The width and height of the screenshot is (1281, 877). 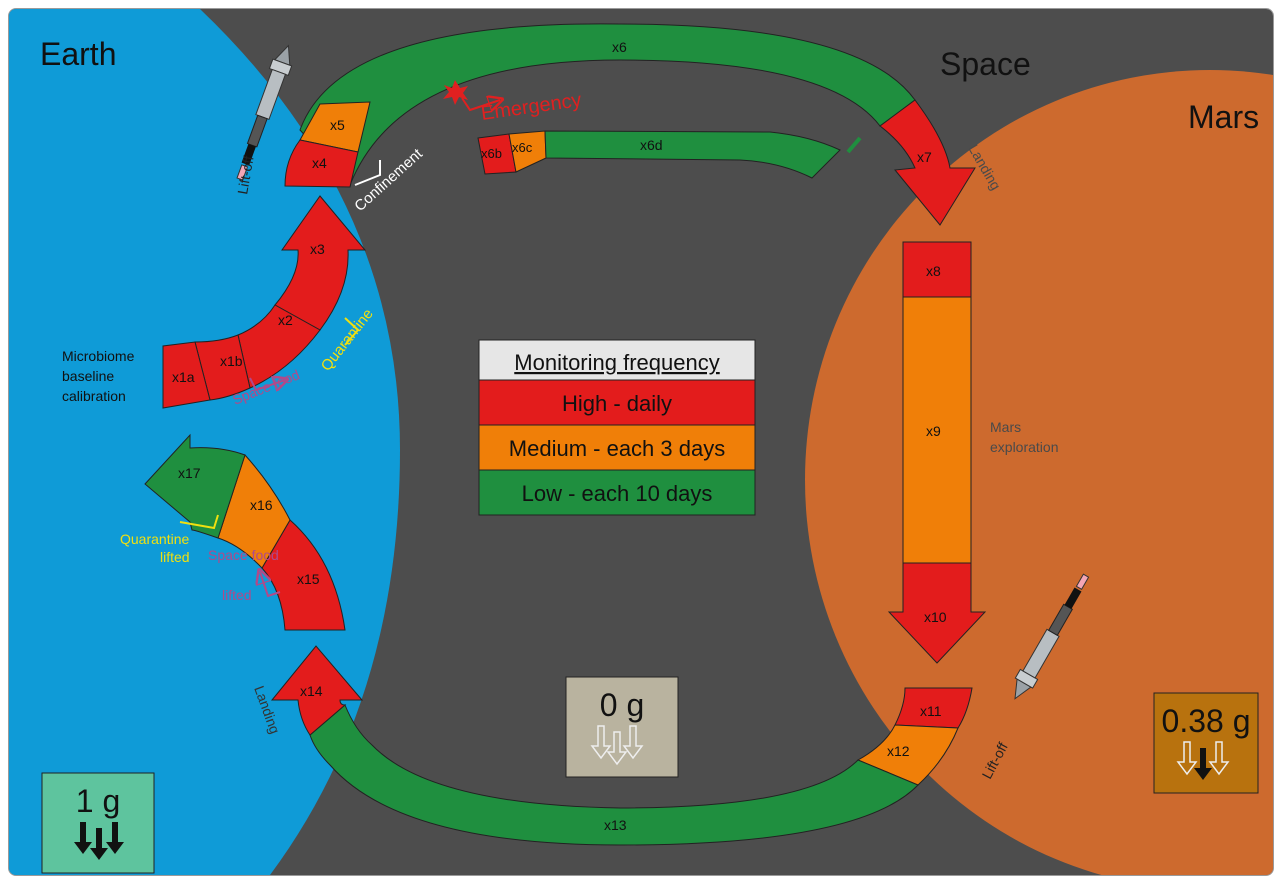 I want to click on gravity-space-arrows-icon, so click(x=617, y=745).